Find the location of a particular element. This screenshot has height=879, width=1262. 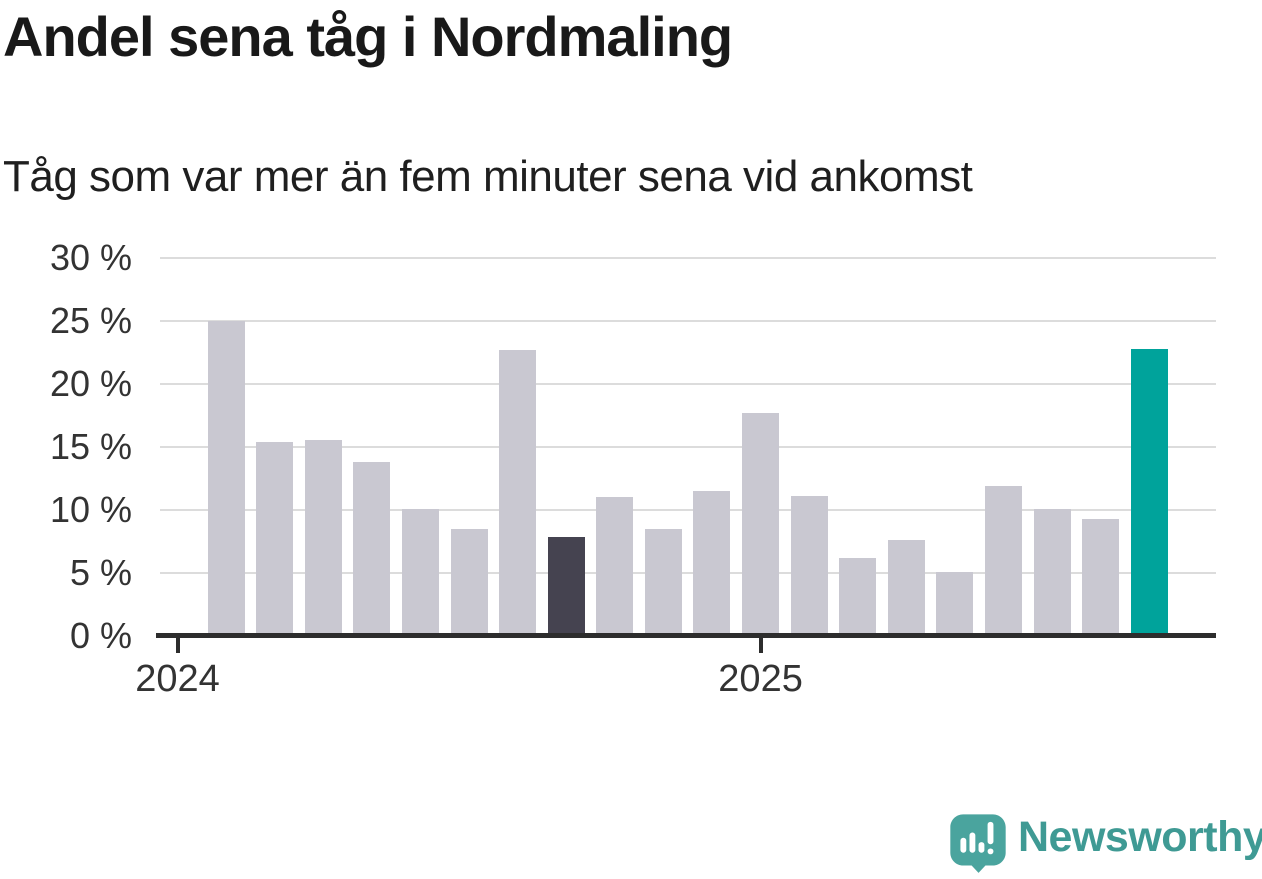

y-axis-label-10: 10 % is located at coordinates (90, 510).